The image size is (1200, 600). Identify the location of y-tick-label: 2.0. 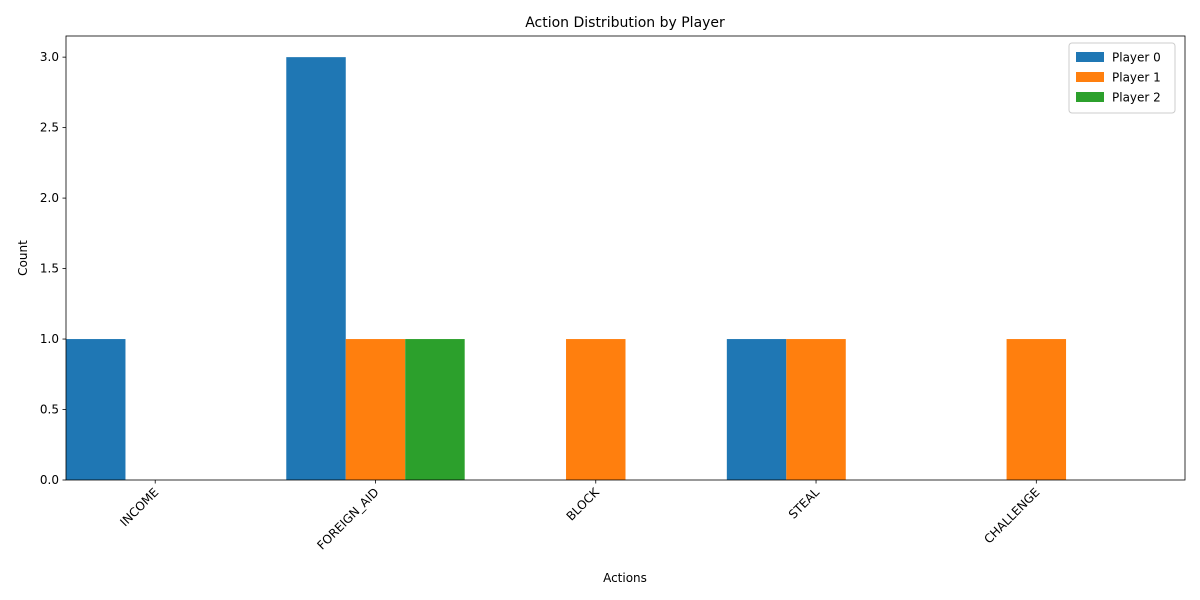
(49, 198).